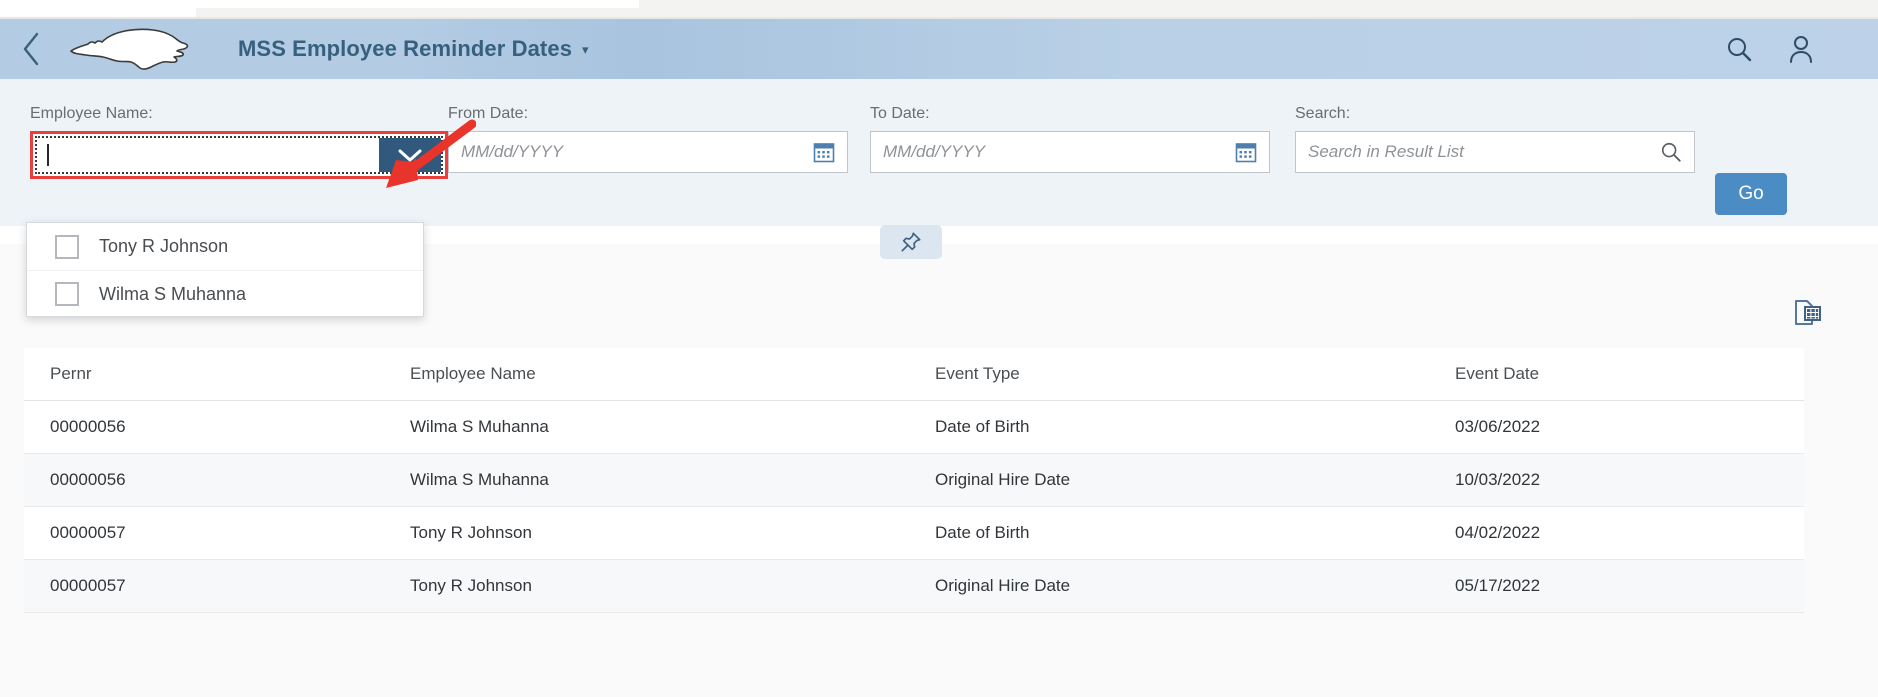 This screenshot has width=1878, height=697. Describe the element at coordinates (646, 374) in the screenshot. I see `column-header-employee-name: Employee Name` at that location.